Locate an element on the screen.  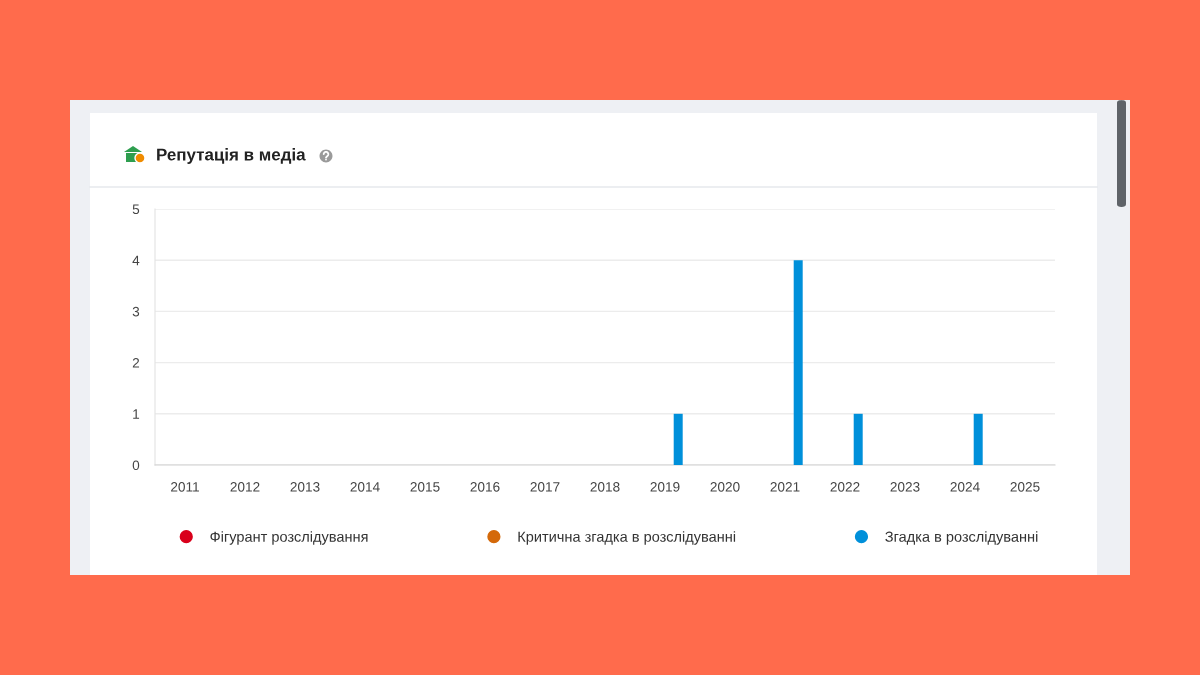
x-tick-label: 2025 is located at coordinates (1025, 487).